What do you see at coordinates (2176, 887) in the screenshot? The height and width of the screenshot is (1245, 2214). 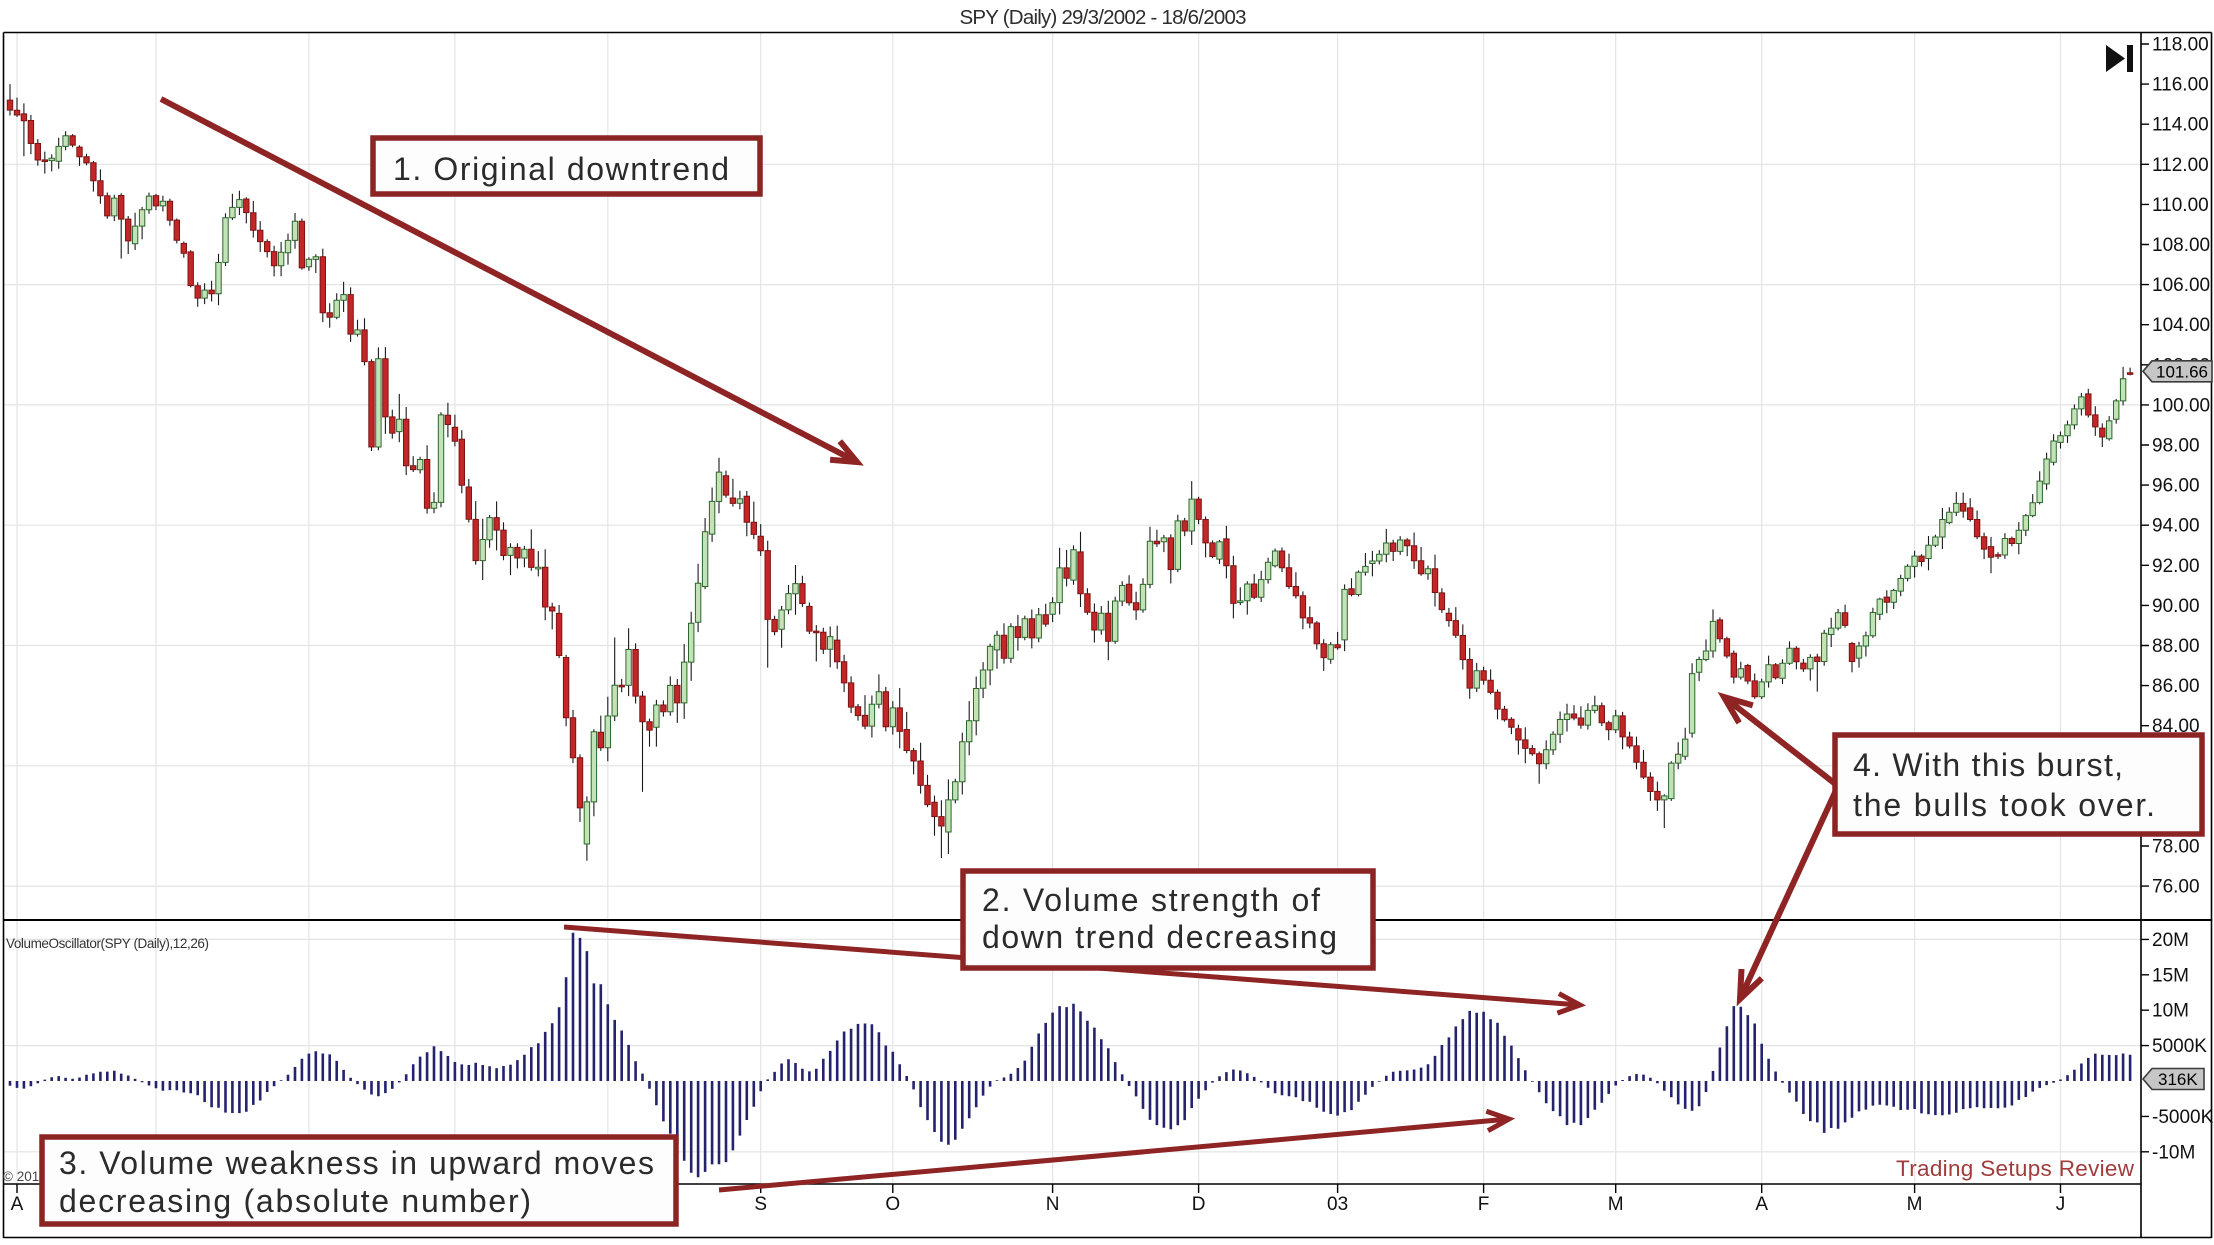 I see `svg-text: 76.00` at bounding box center [2176, 887].